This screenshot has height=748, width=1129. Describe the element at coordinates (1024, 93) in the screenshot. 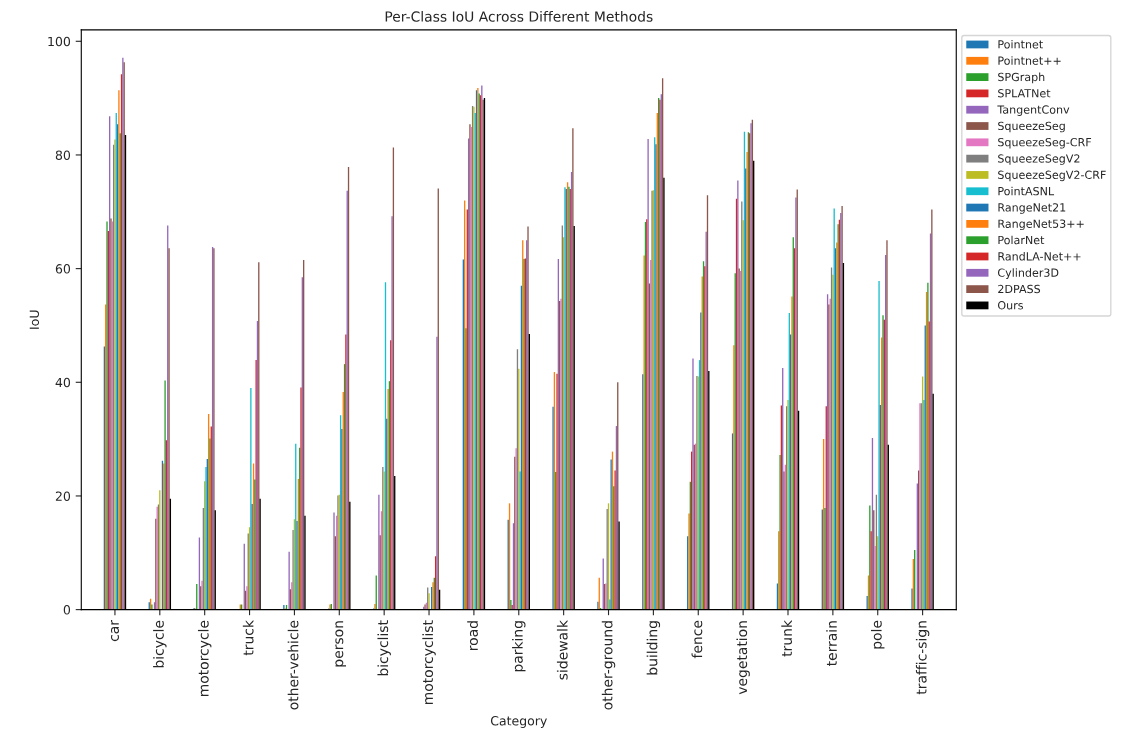

I see `legend-label: SPLATNet` at that location.